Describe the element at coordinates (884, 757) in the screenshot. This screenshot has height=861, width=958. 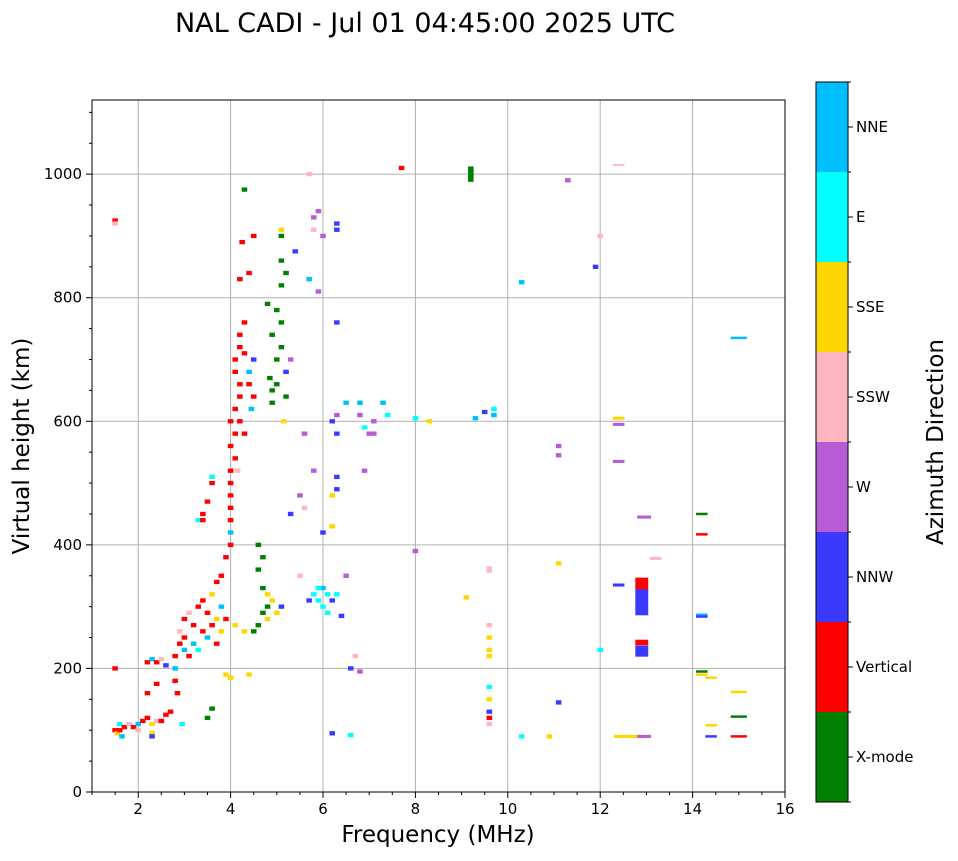
I see `colorbar-tick-label: X-mode` at that location.